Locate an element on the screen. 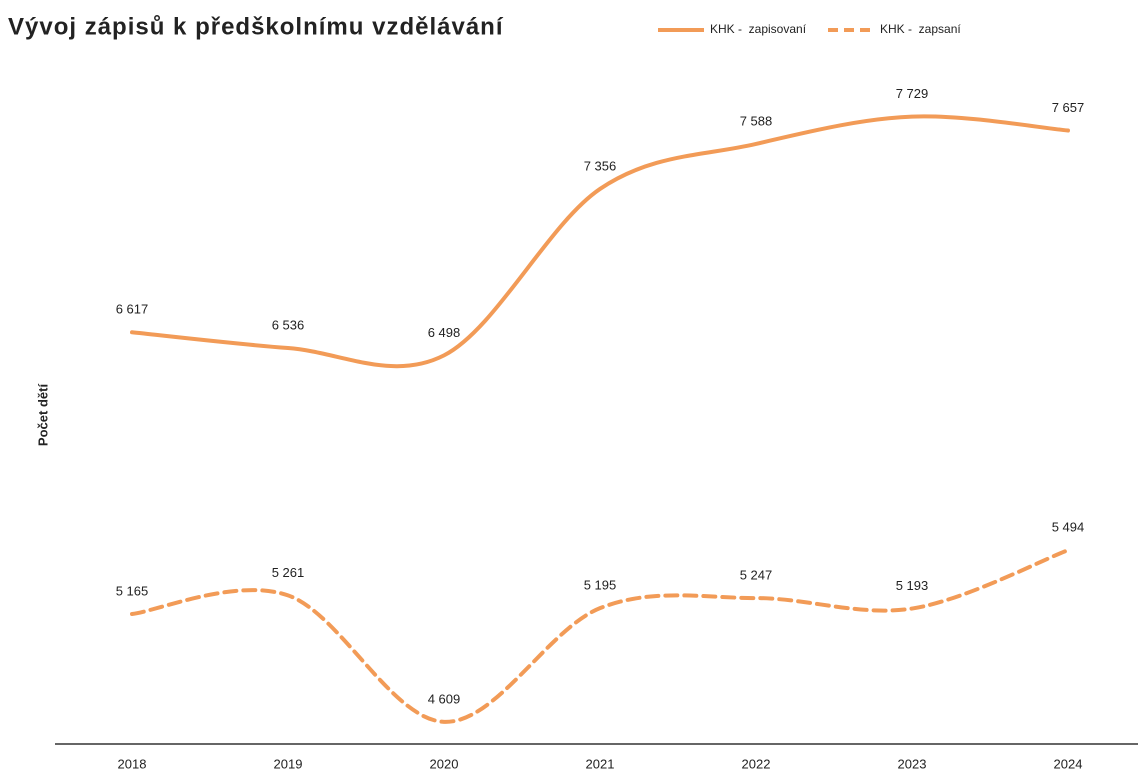 Image resolution: width=1138 pixels, height=772 pixels. data-label: 5 247 is located at coordinates (756, 575).